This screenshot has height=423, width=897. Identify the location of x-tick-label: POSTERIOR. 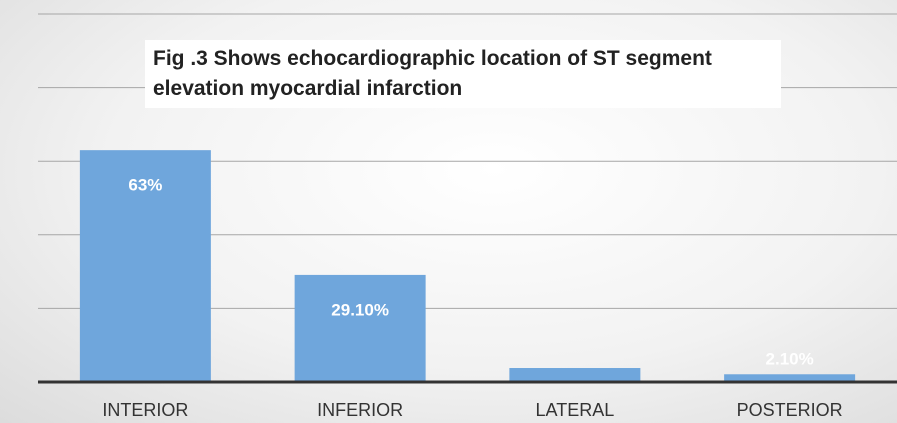
(790, 410).